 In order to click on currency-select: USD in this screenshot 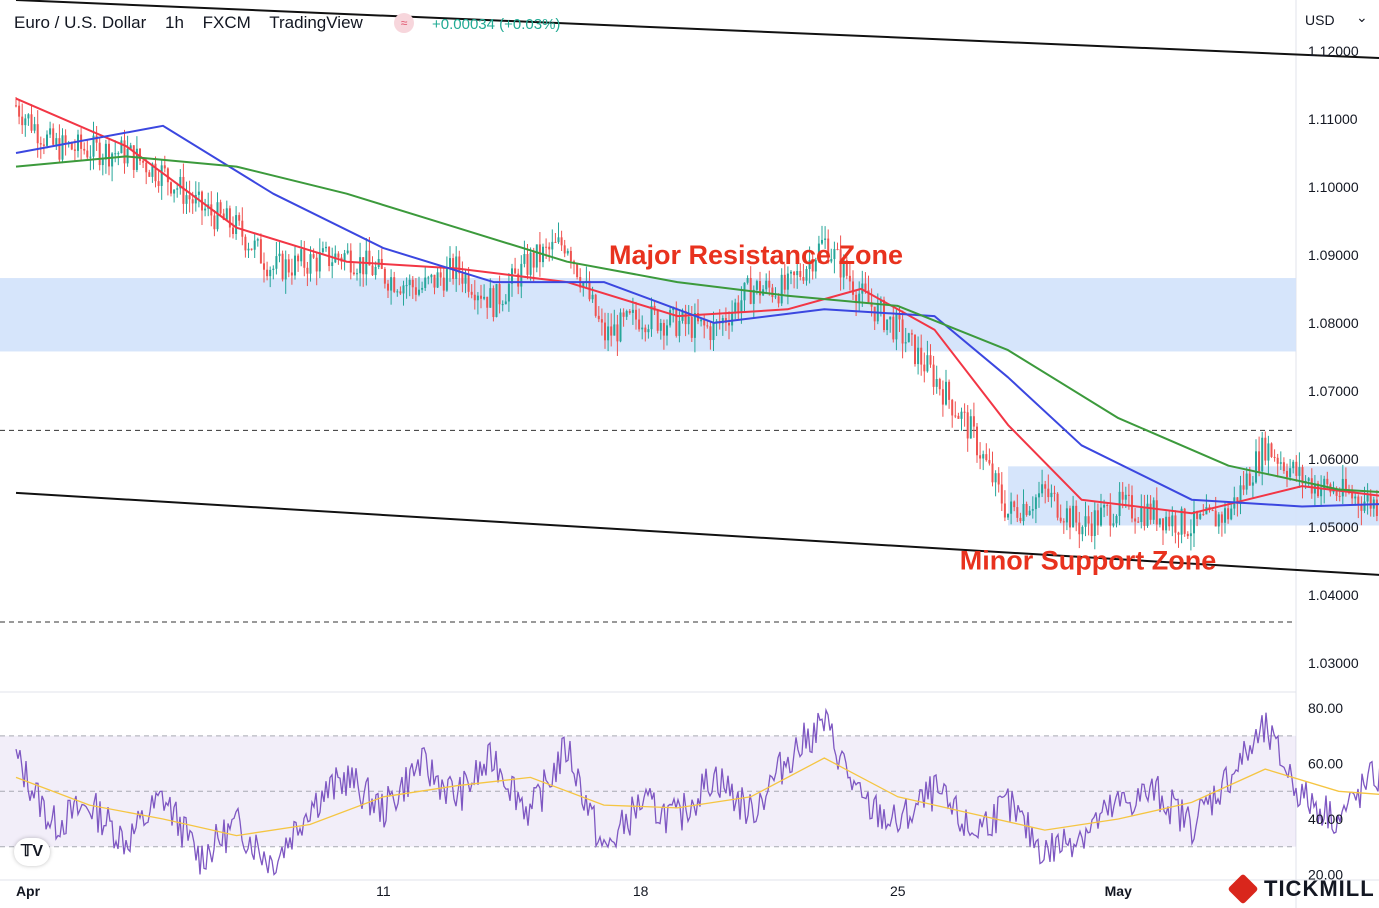, I will do `click(1320, 20)`.